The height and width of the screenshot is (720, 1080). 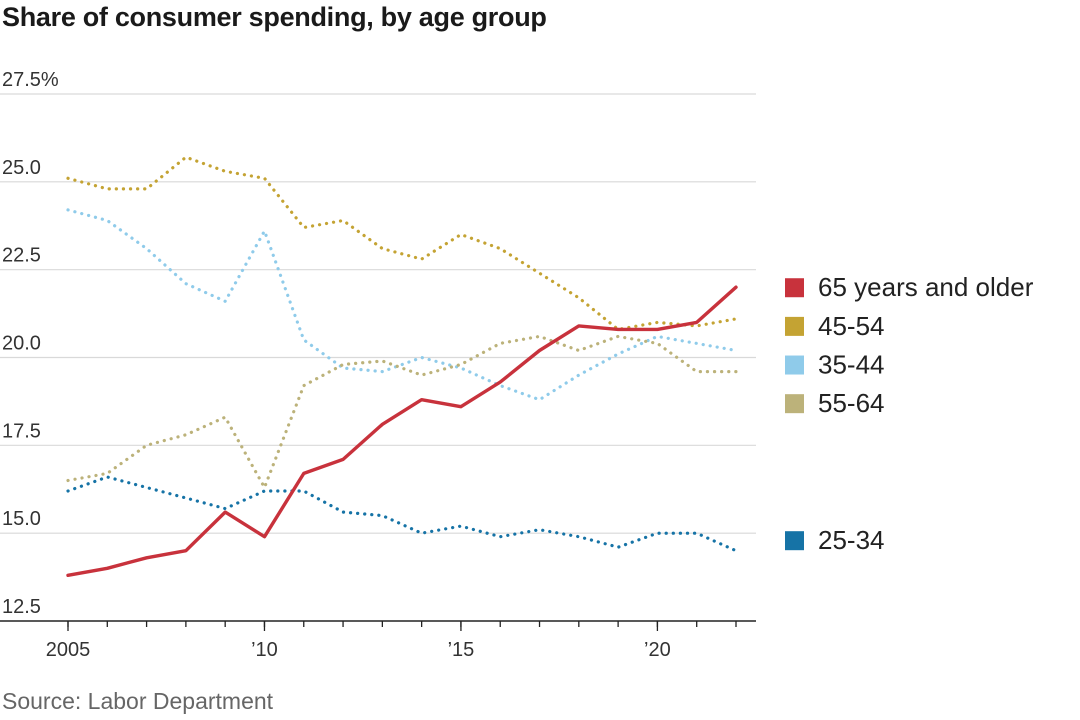 What do you see at coordinates (909, 413) in the screenshot?
I see `legend: 65 years and older 45-54 35-44 55-64 25-34` at bounding box center [909, 413].